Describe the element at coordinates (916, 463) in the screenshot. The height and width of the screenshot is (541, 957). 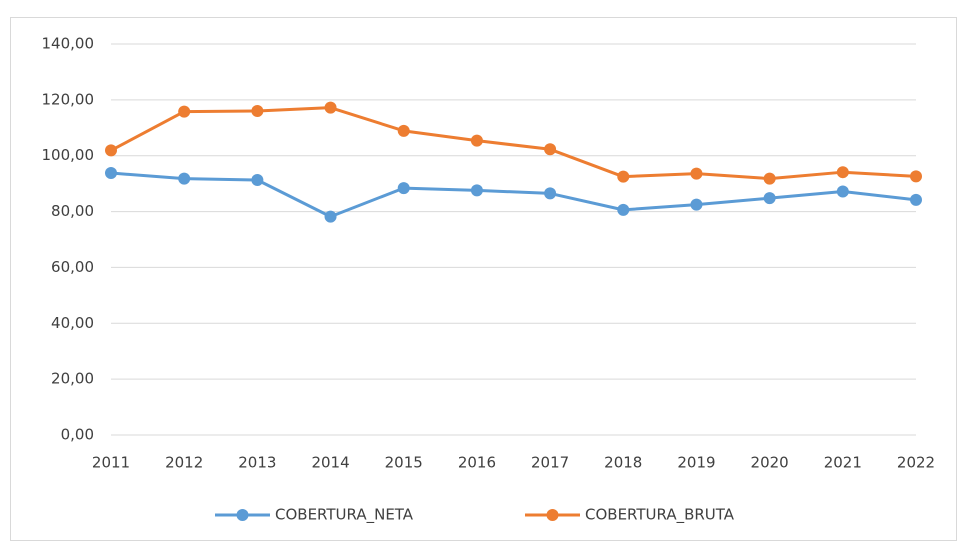
I see `x-tick-label: 2022` at that location.